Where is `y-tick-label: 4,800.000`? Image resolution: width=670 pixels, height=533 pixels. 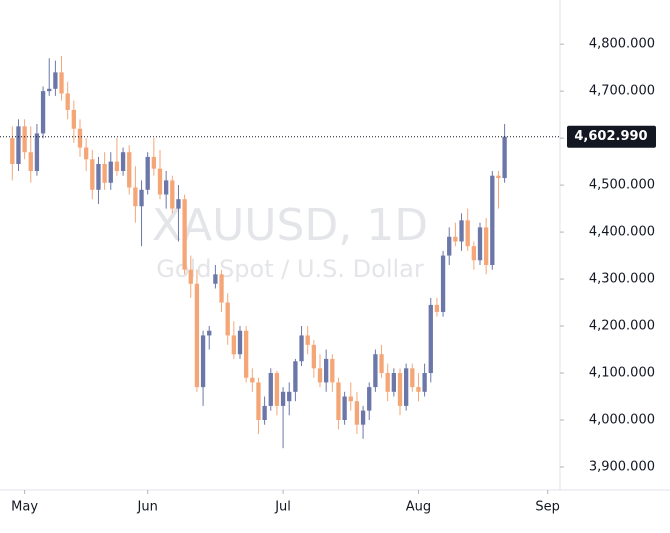
y-tick-label: 4,800.000 is located at coordinates (622, 44).